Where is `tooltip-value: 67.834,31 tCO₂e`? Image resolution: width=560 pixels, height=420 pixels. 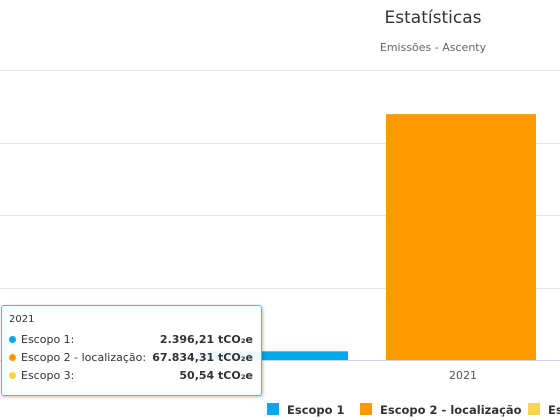 tooltip-value: 67.834,31 tCO₂e is located at coordinates (202, 357).